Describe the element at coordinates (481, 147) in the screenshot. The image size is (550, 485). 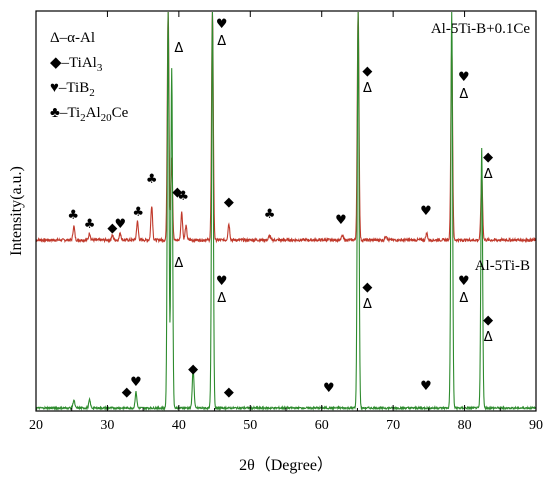
I see `series-labels: Al-5Ti-B+0.1Ce Al-5Ti-B` at that location.